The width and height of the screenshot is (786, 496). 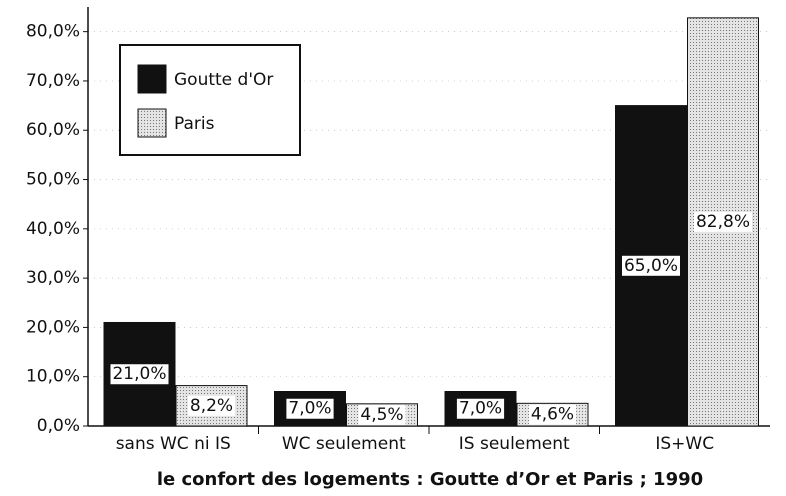 What do you see at coordinates (344, 444) in the screenshot?
I see `x-tick-label: WC seulement` at bounding box center [344, 444].